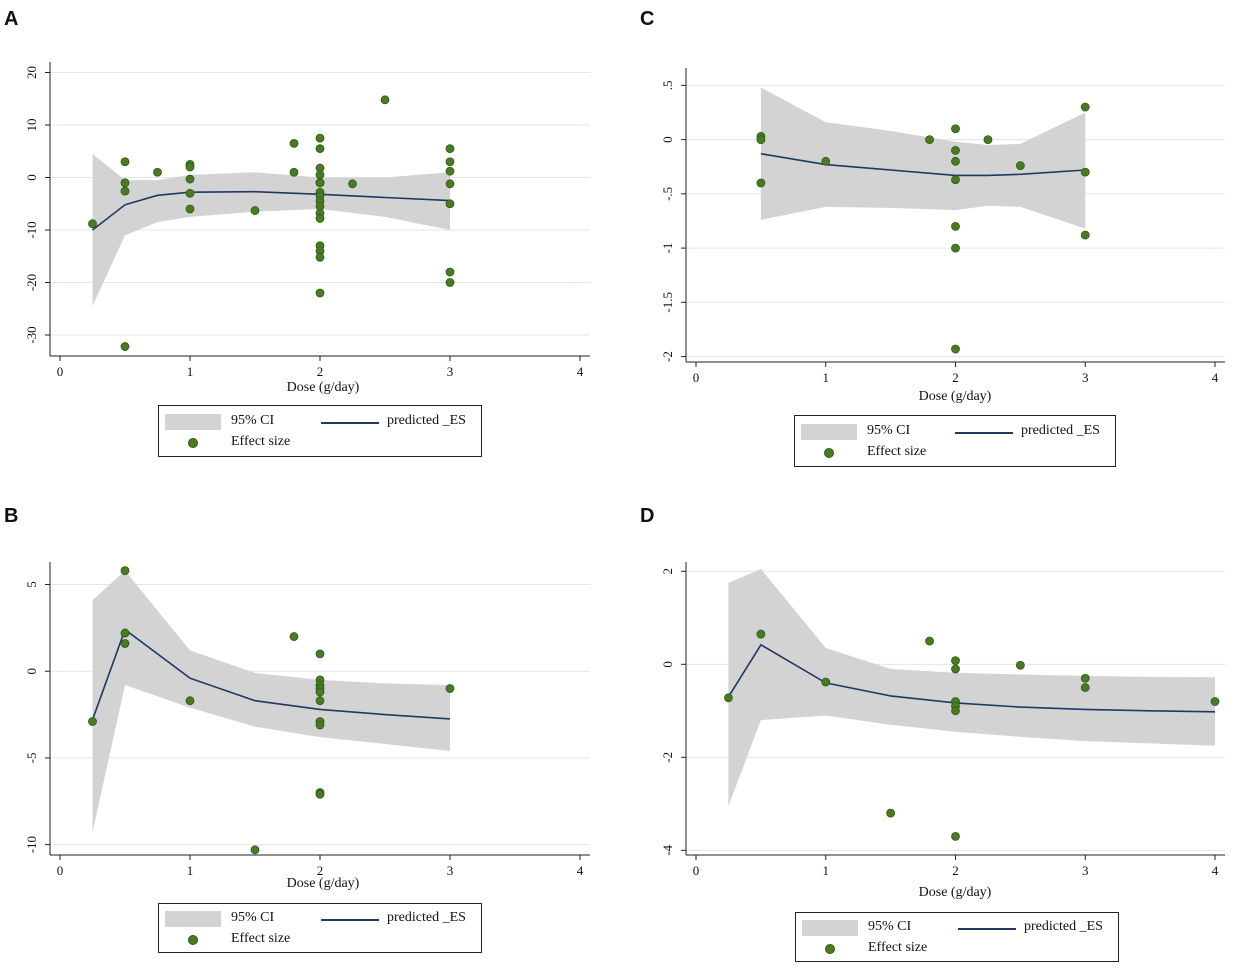 This screenshot has height=978, width=1248. What do you see at coordinates (667, 302) in the screenshot?
I see `y-tick-label: -1.5` at bounding box center [667, 302].